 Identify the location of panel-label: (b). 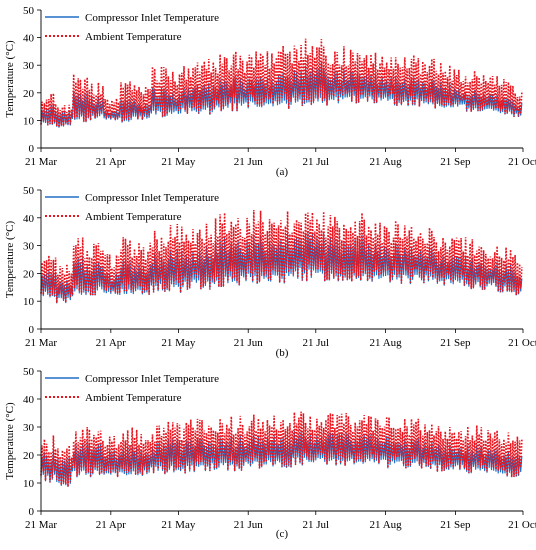
(282, 353).